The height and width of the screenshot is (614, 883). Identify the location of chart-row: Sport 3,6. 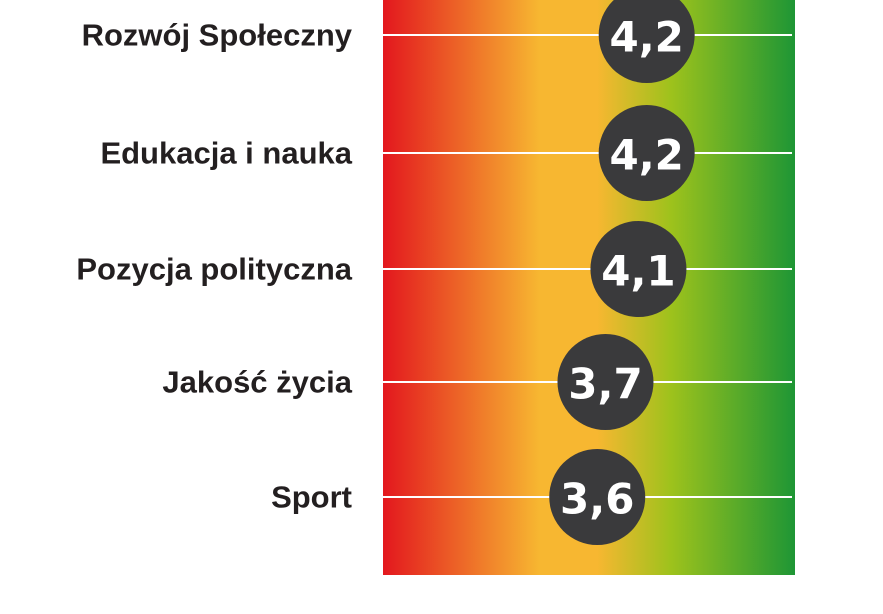
(531, 497).